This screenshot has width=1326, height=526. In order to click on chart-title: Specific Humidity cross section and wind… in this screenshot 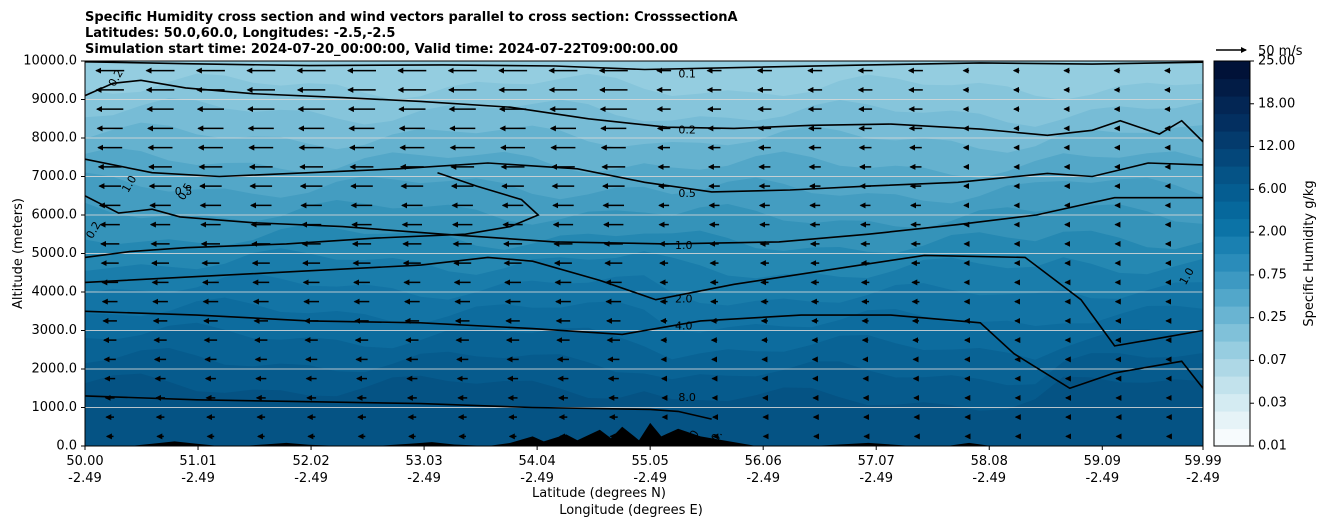, I will do `click(411, 33)`.